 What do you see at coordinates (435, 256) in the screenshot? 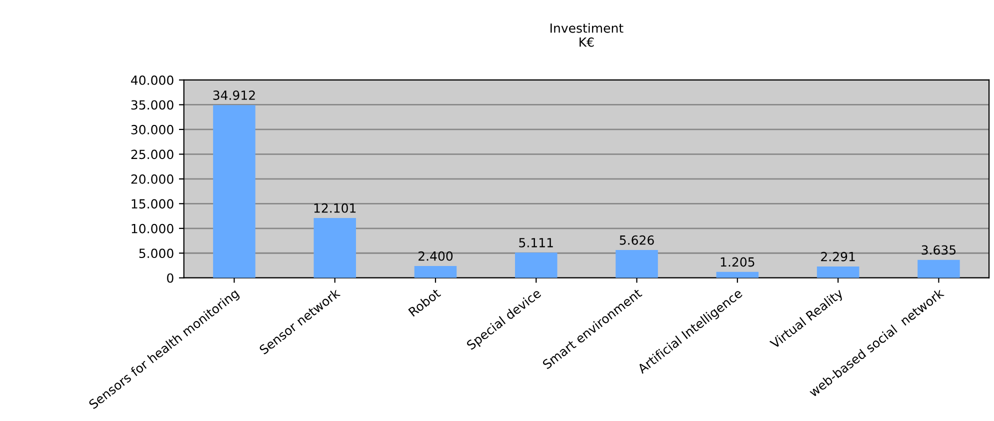
I see `data-label: 2.400` at bounding box center [435, 256].